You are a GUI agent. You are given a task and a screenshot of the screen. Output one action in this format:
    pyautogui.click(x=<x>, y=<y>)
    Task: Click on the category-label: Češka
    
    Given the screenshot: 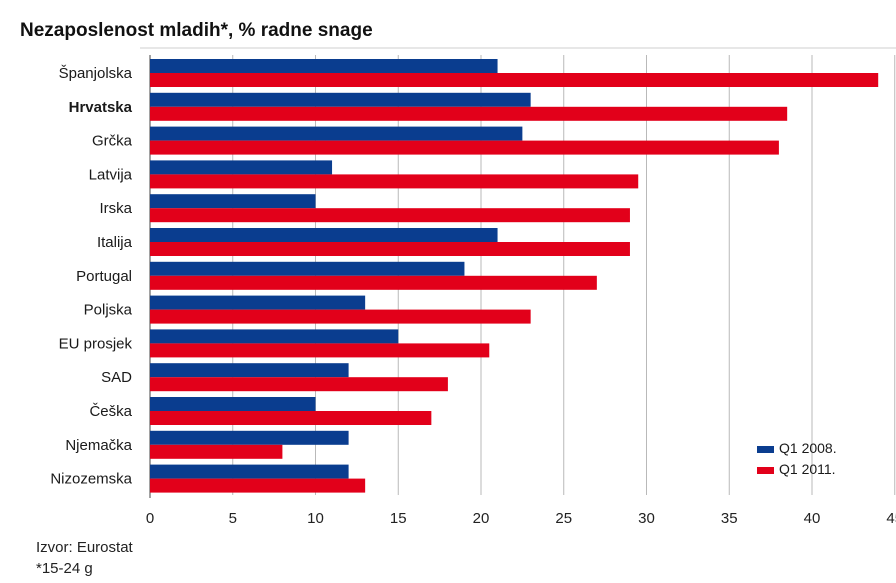 What is the action you would take?
    pyautogui.click(x=110, y=411)
    